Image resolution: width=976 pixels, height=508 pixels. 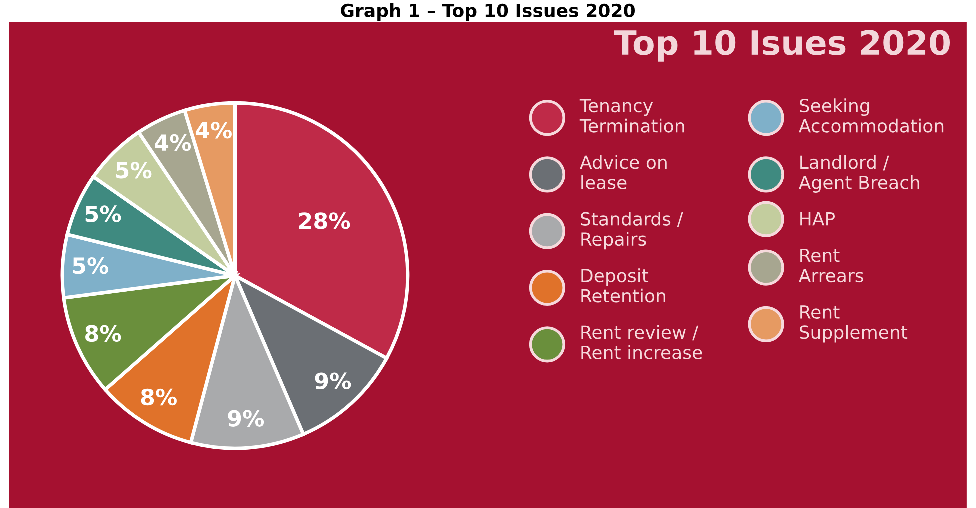 I want to click on legend-label: Seeking Accommodation, so click(x=871, y=115).